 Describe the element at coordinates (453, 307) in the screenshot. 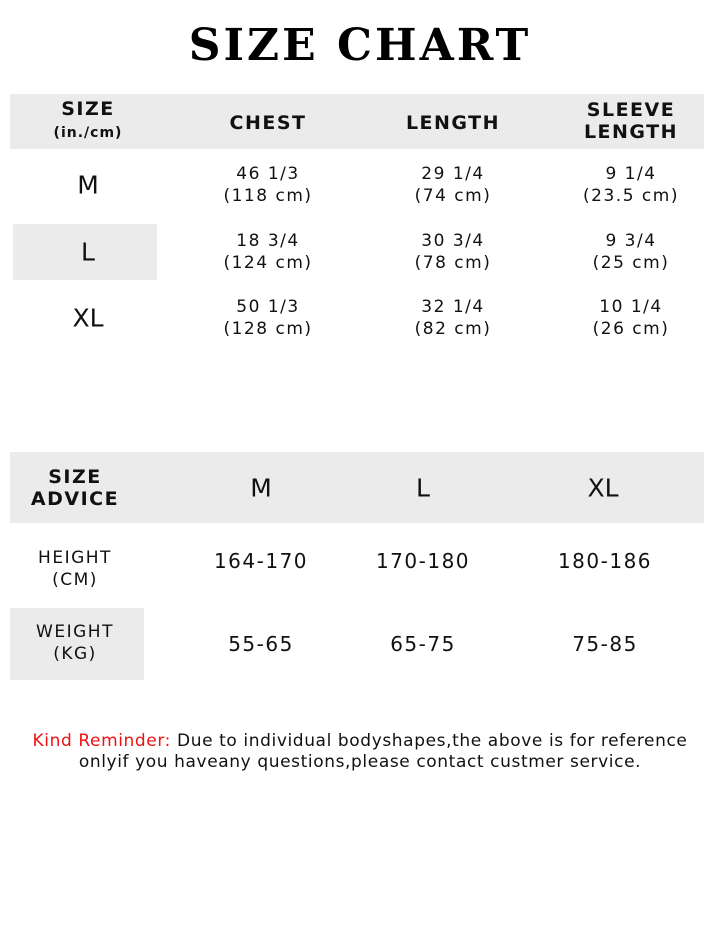

I see `length-in-value: 32 1/4` at that location.